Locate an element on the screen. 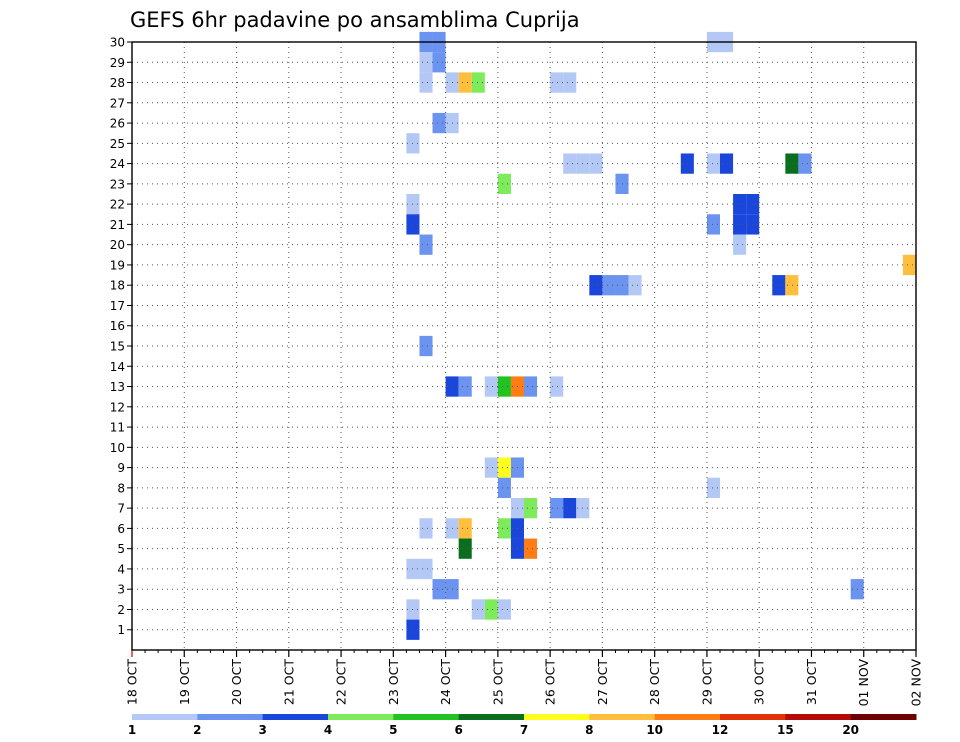 Image resolution: width=960 pixels, height=742 pixels. legend-label: 20 is located at coordinates (850, 730).